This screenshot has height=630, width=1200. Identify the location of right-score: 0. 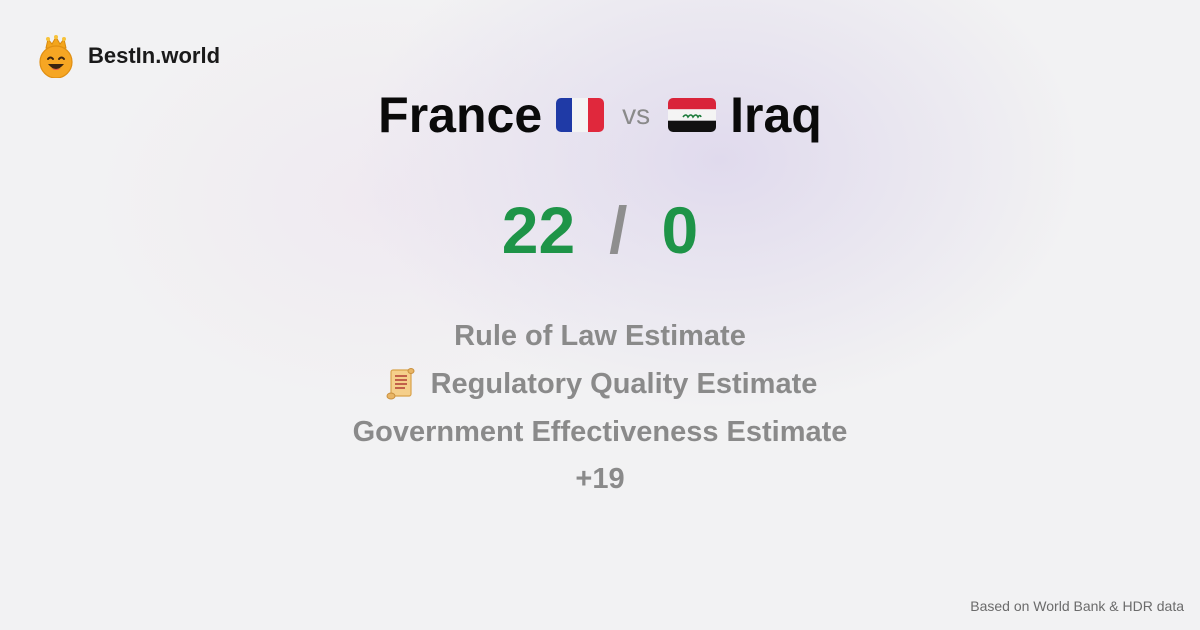
(680, 230).